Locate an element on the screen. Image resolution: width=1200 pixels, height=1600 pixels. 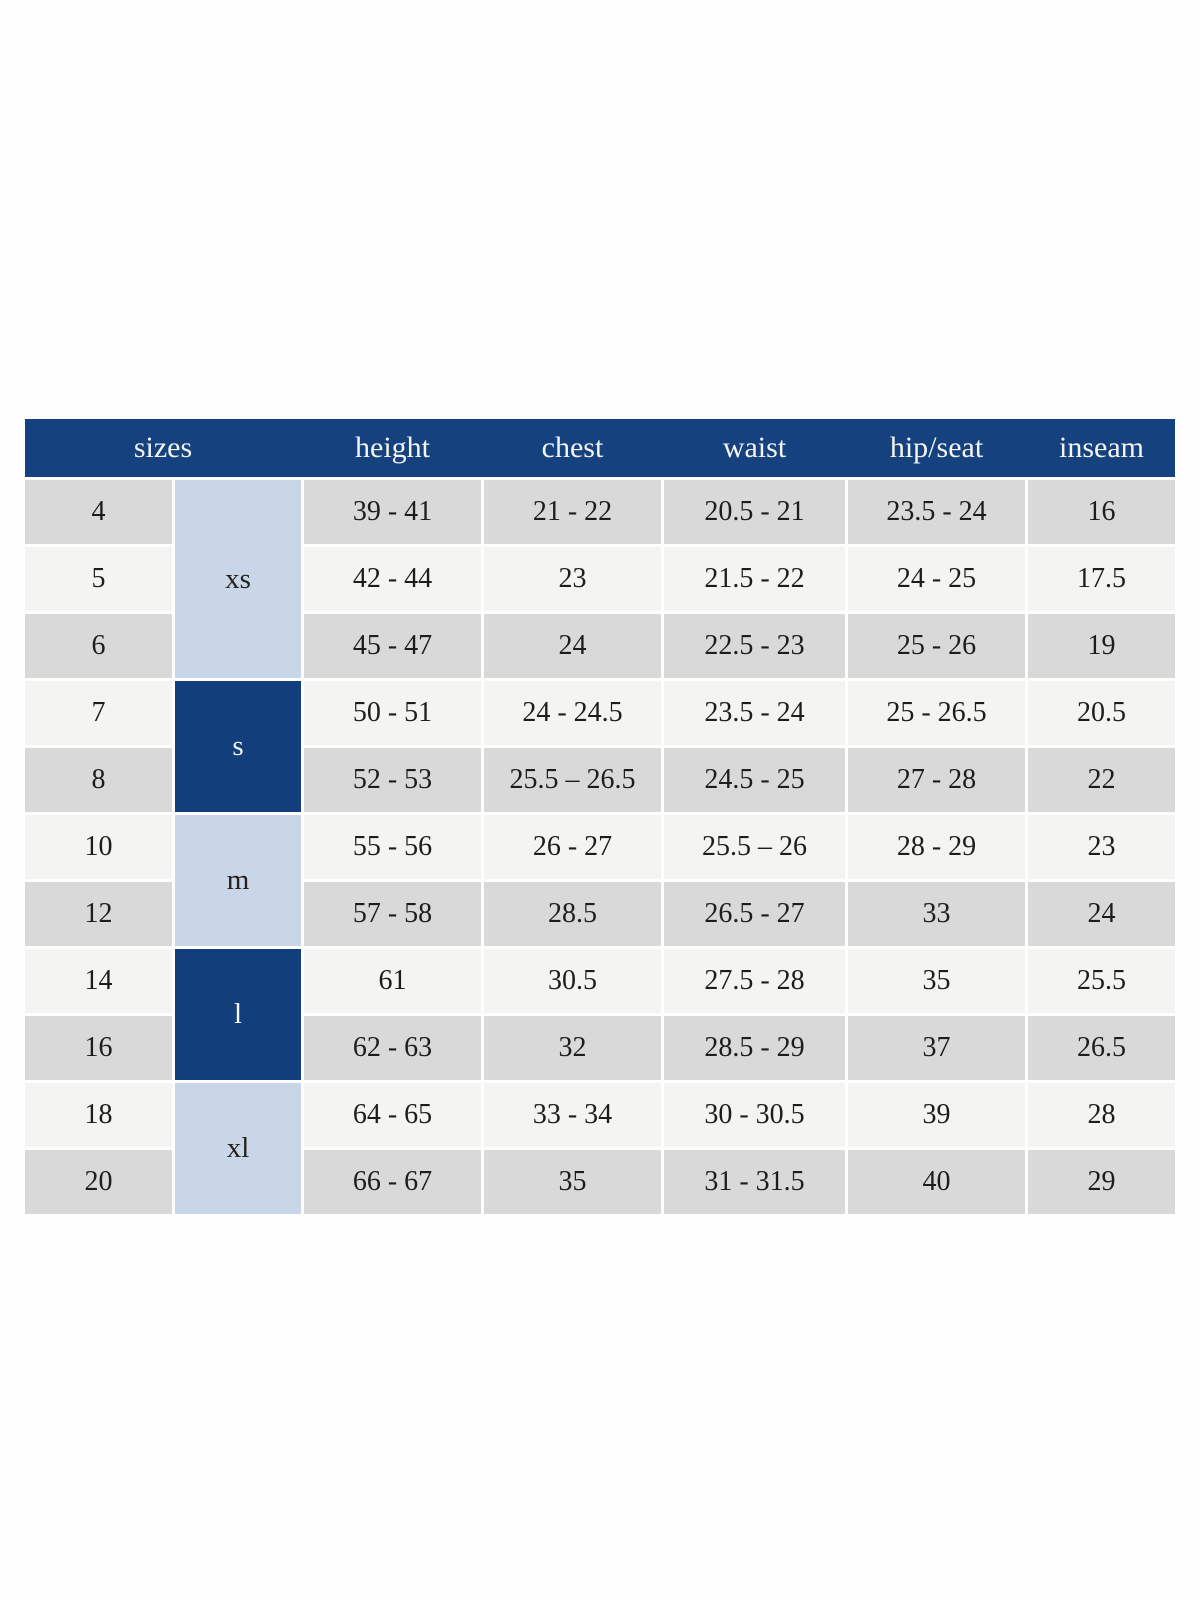
chest-cell: 35 is located at coordinates (572, 1182).